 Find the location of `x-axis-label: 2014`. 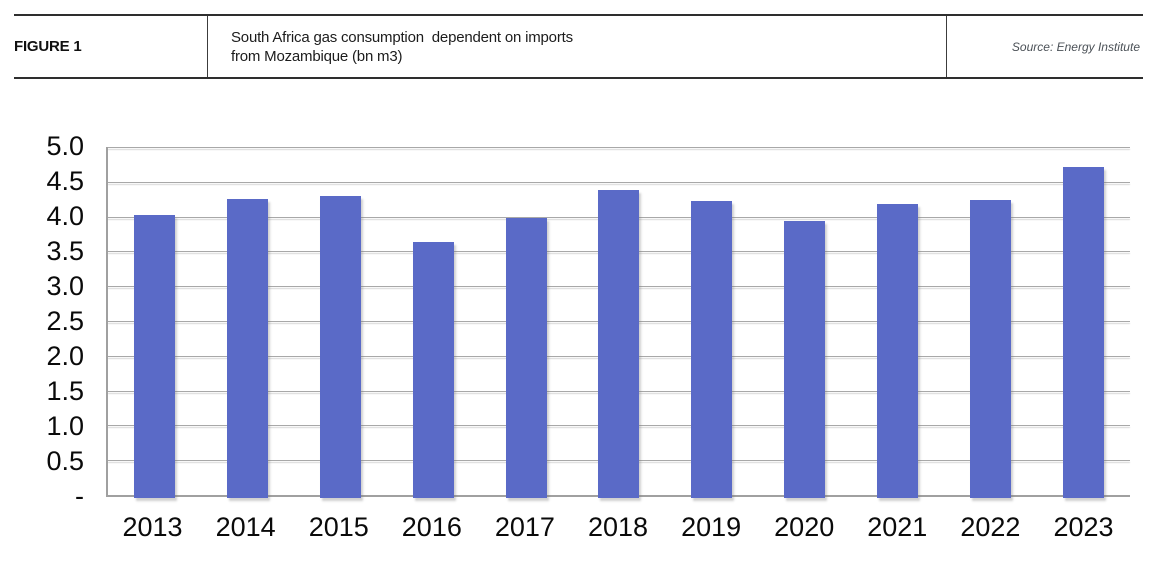

x-axis-label: 2014 is located at coordinates (245, 527).